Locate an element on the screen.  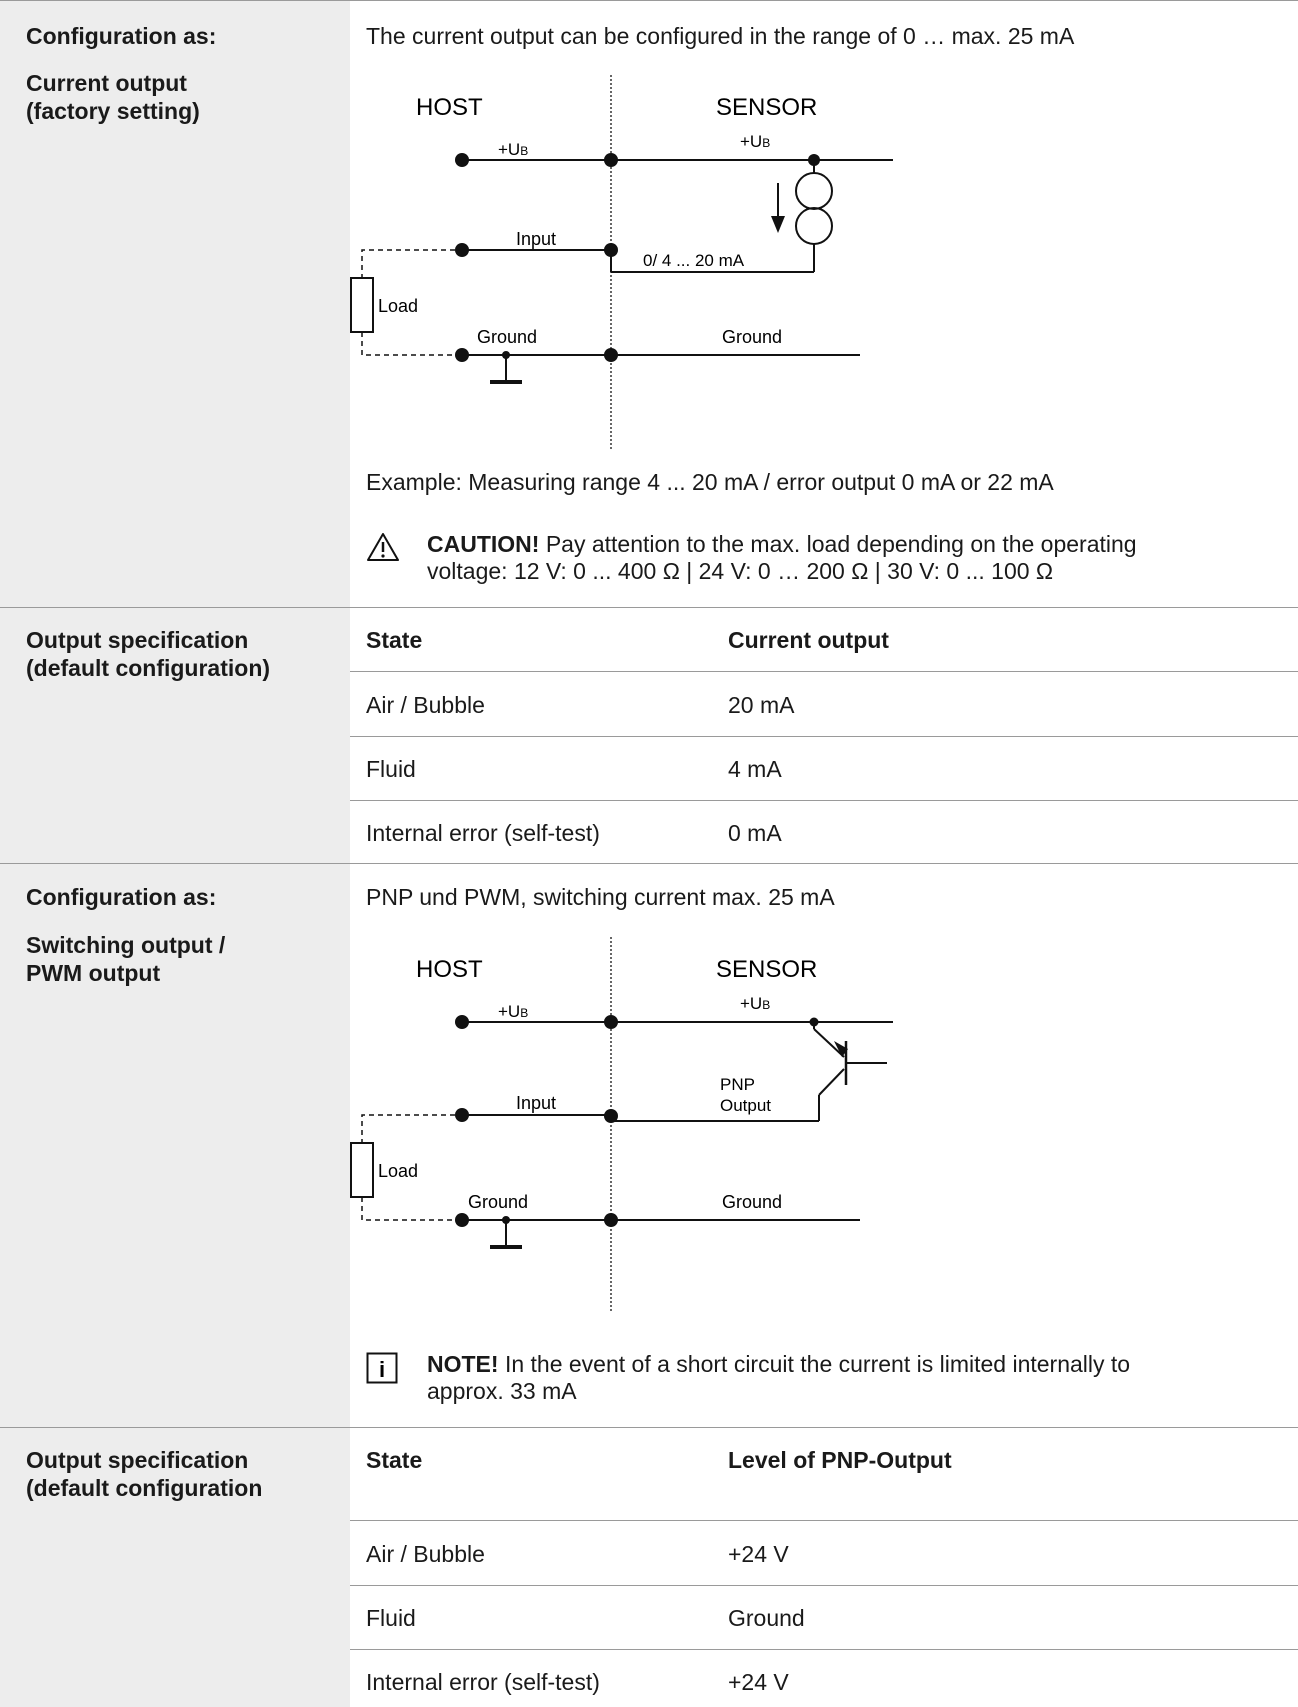
section2-label-type: Switching output / is located at coordinates (126, 945).